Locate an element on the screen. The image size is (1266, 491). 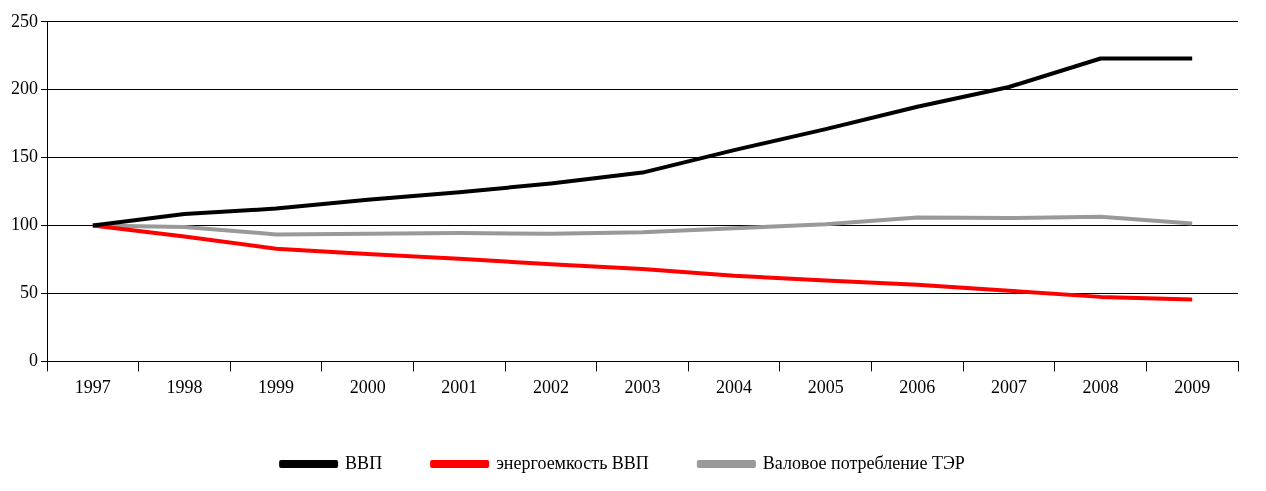
y-tick-label: 50 is located at coordinates (29, 292).